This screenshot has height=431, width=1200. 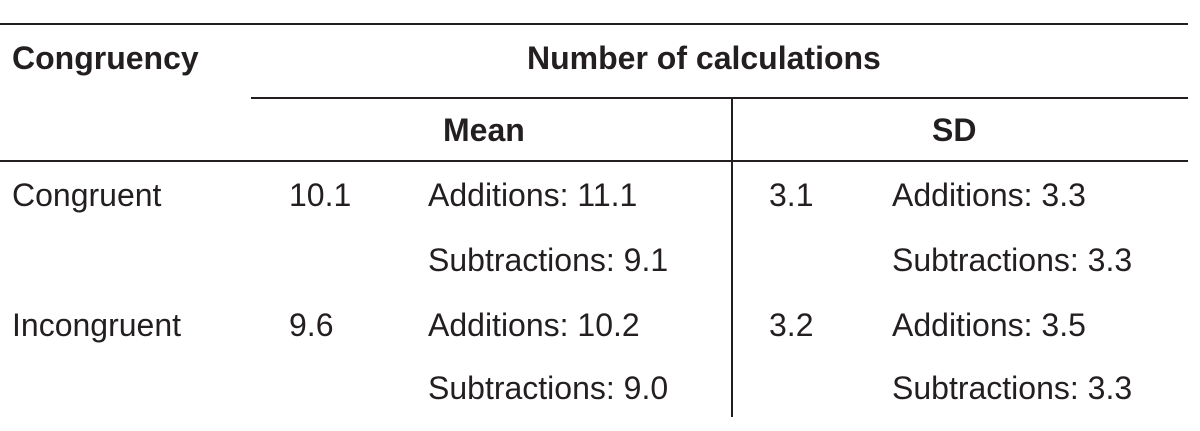 I want to click on header-bottom-rule, so click(x=594, y=161).